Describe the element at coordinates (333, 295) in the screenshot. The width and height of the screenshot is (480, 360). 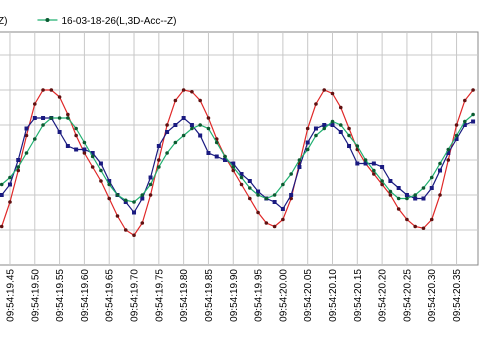
I see `x-tick-label: 09:54:20.10` at that location.